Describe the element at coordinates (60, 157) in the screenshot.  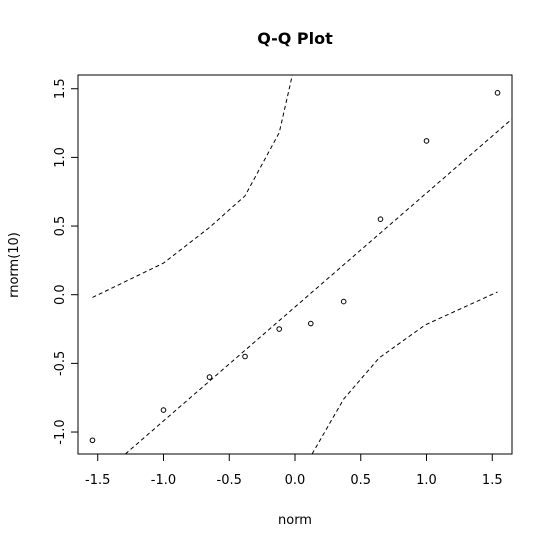
I see `y-tick-label: 1.0` at that location.